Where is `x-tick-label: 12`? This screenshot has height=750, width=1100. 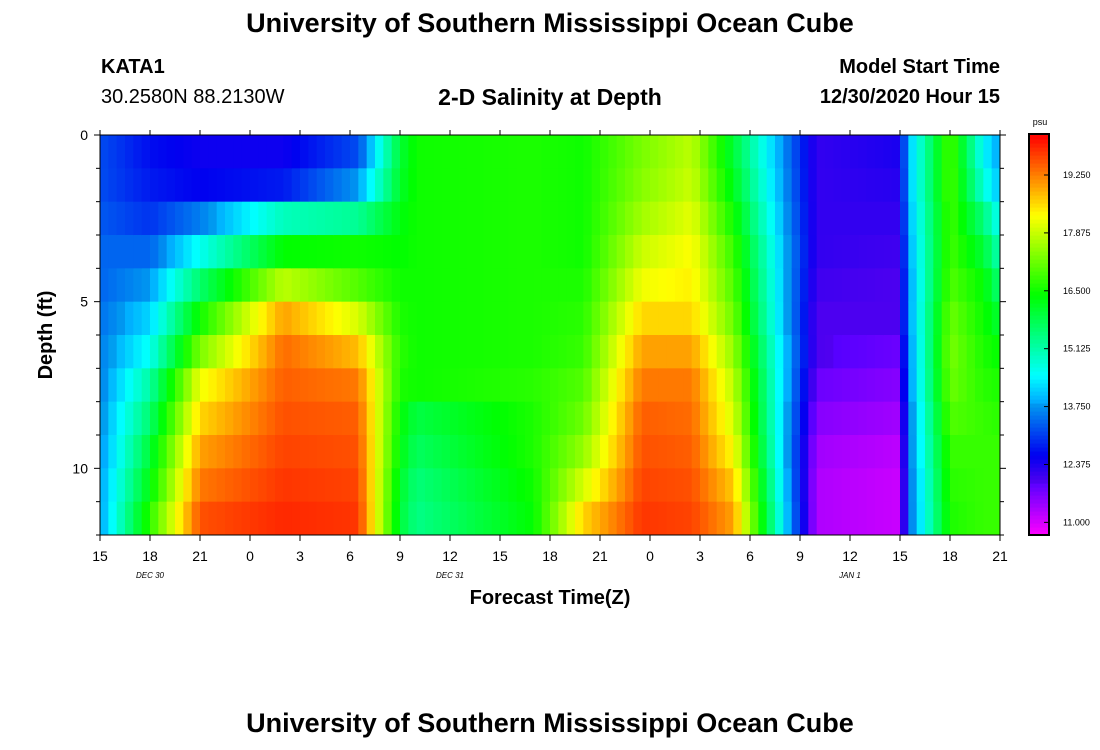 x-tick-label: 12 is located at coordinates (850, 556).